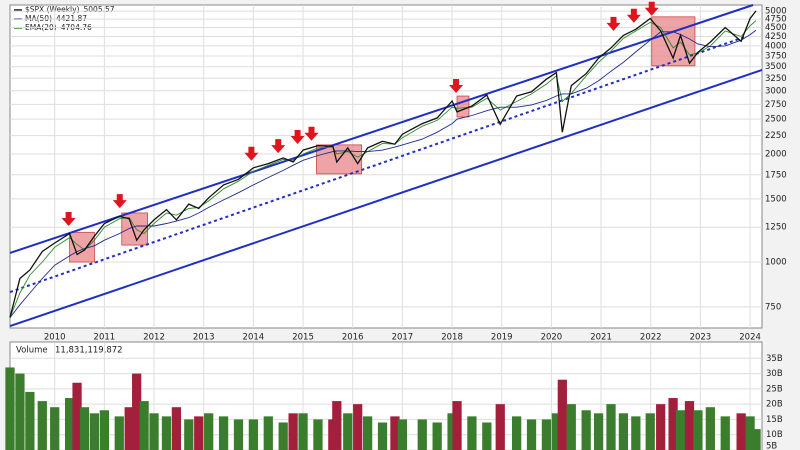 The width and height of the screenshot is (800, 450). What do you see at coordinates (303, 338) in the screenshot?
I see `x-tick-label: 2015` at bounding box center [303, 338].